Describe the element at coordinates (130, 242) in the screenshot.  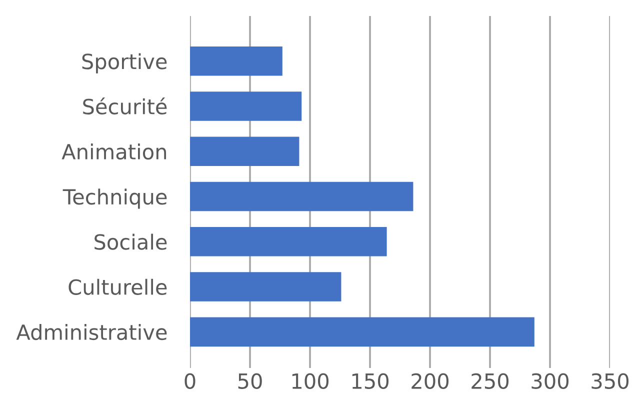
I see `y-tick-label: Sociale` at that location.